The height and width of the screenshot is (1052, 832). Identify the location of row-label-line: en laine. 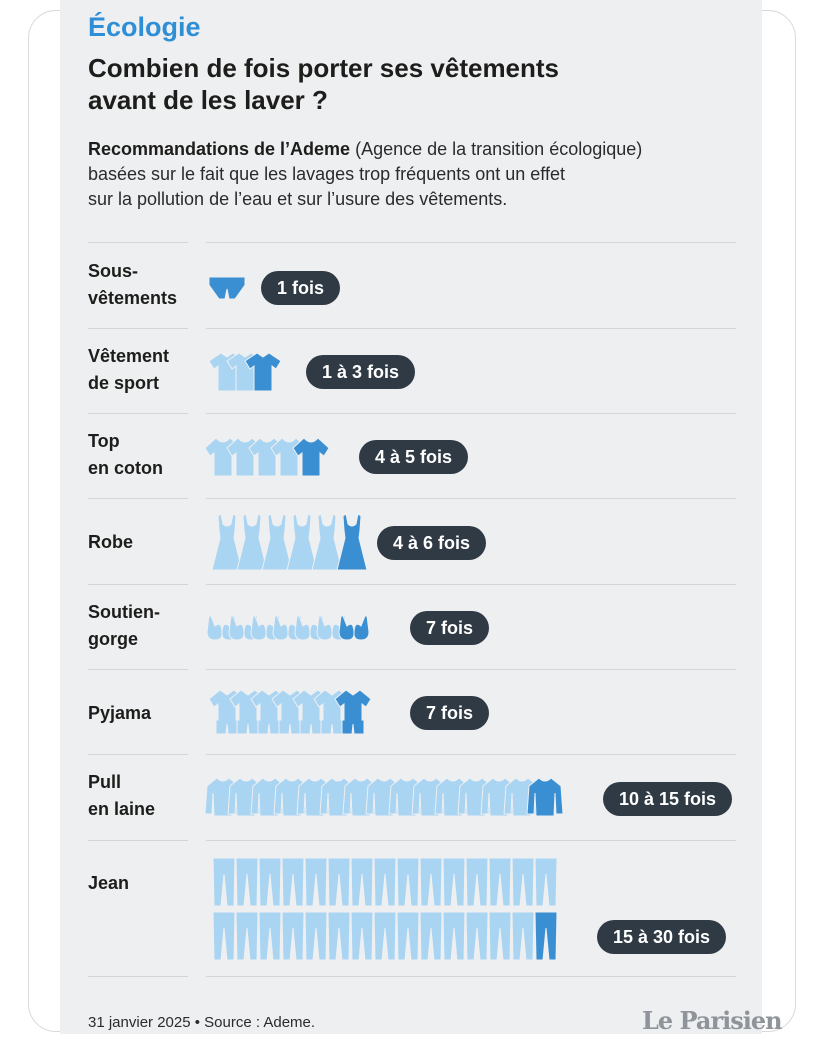
(122, 809).